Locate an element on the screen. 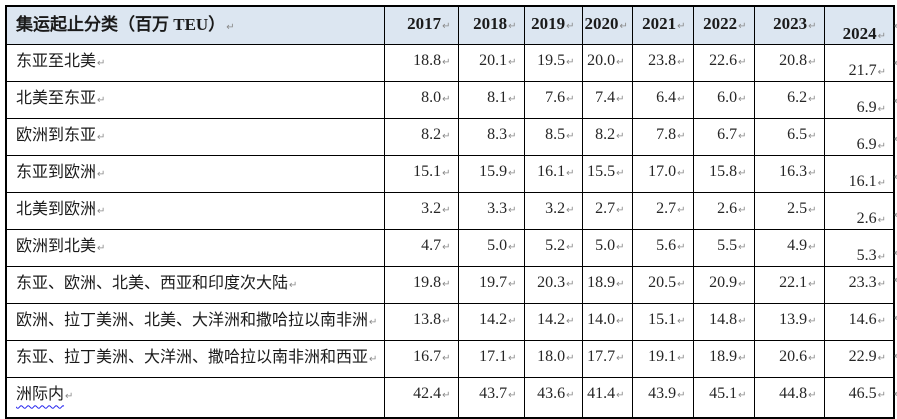 Image resolution: width=897 pixels, height=419 pixels. header-cell-year-2018: 2018↵ is located at coordinates (491, 25).